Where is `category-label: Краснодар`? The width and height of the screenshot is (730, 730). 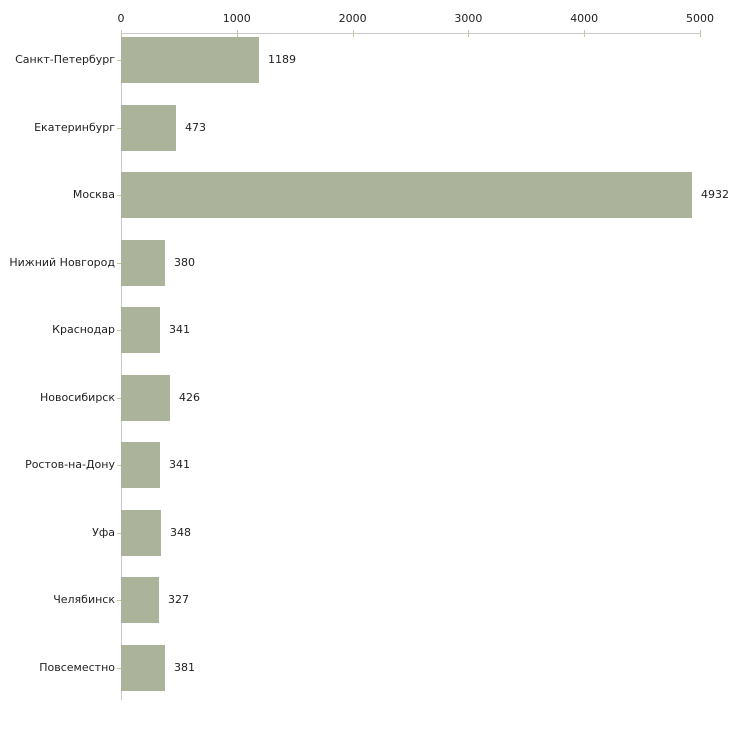 category-label: Краснодар is located at coordinates (83, 329).